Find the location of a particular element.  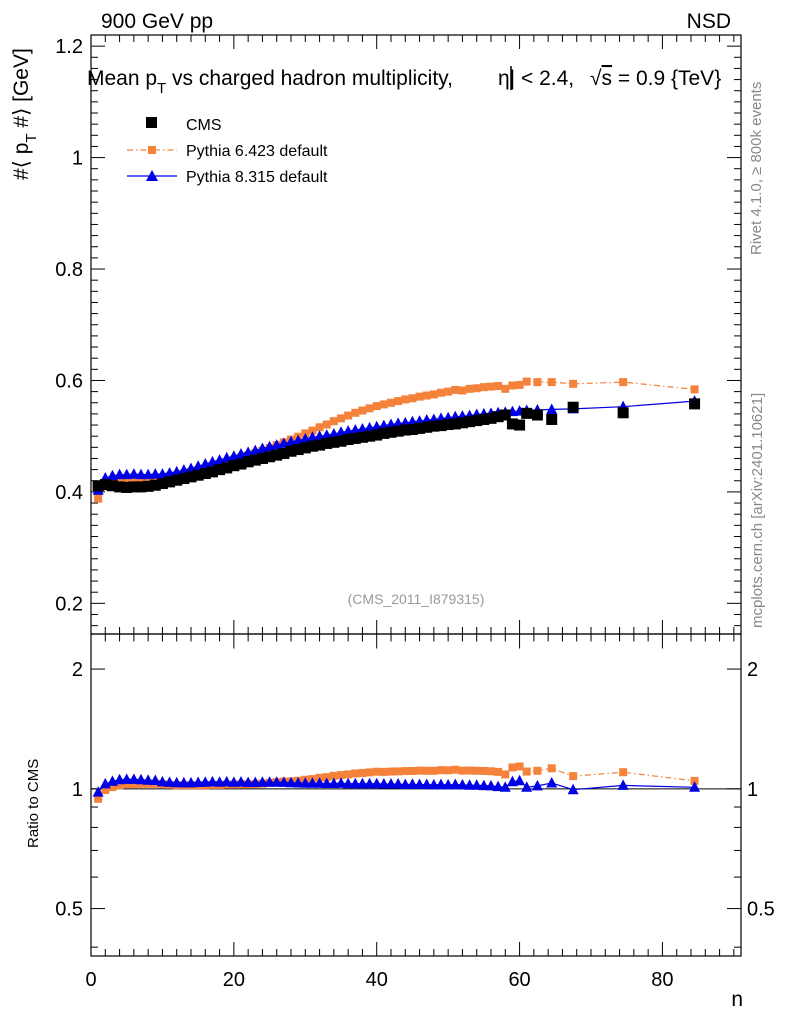

legend-pythia6-label: Pythia 6.423 default is located at coordinates (257, 151).